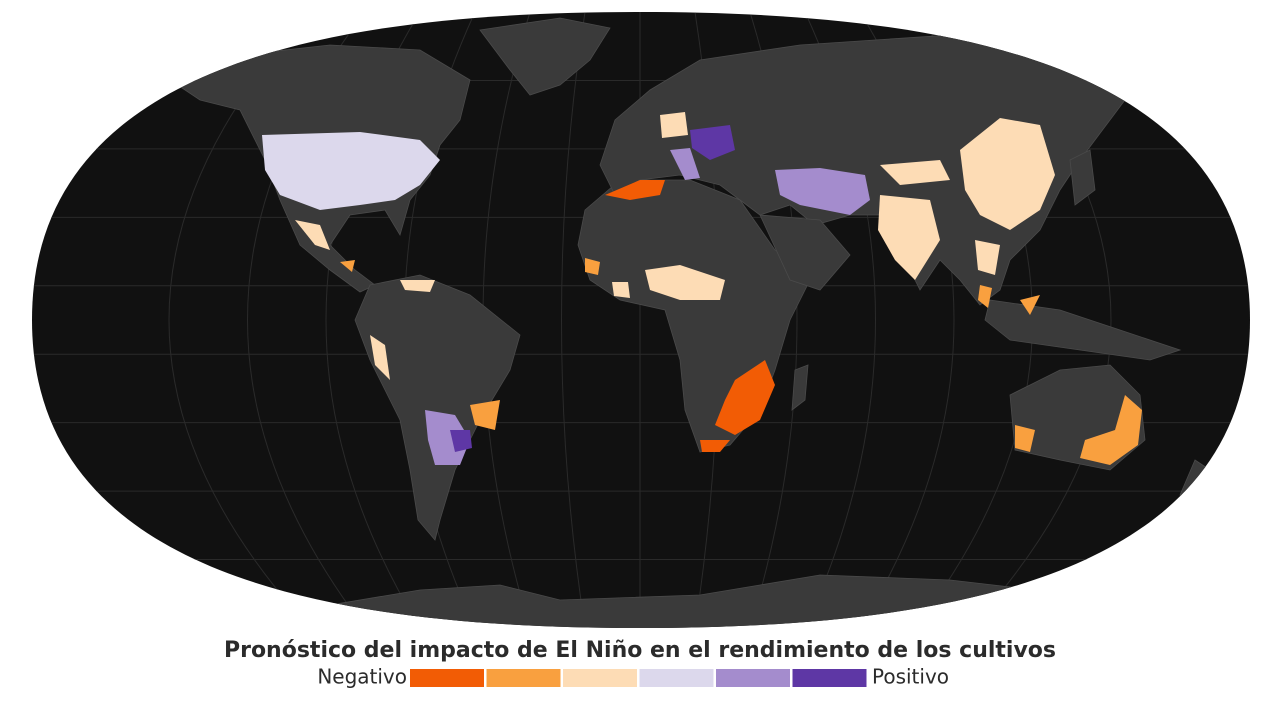  What do you see at coordinates (573, 320) in the screenshot?
I see `meridian` at bounding box center [573, 320].